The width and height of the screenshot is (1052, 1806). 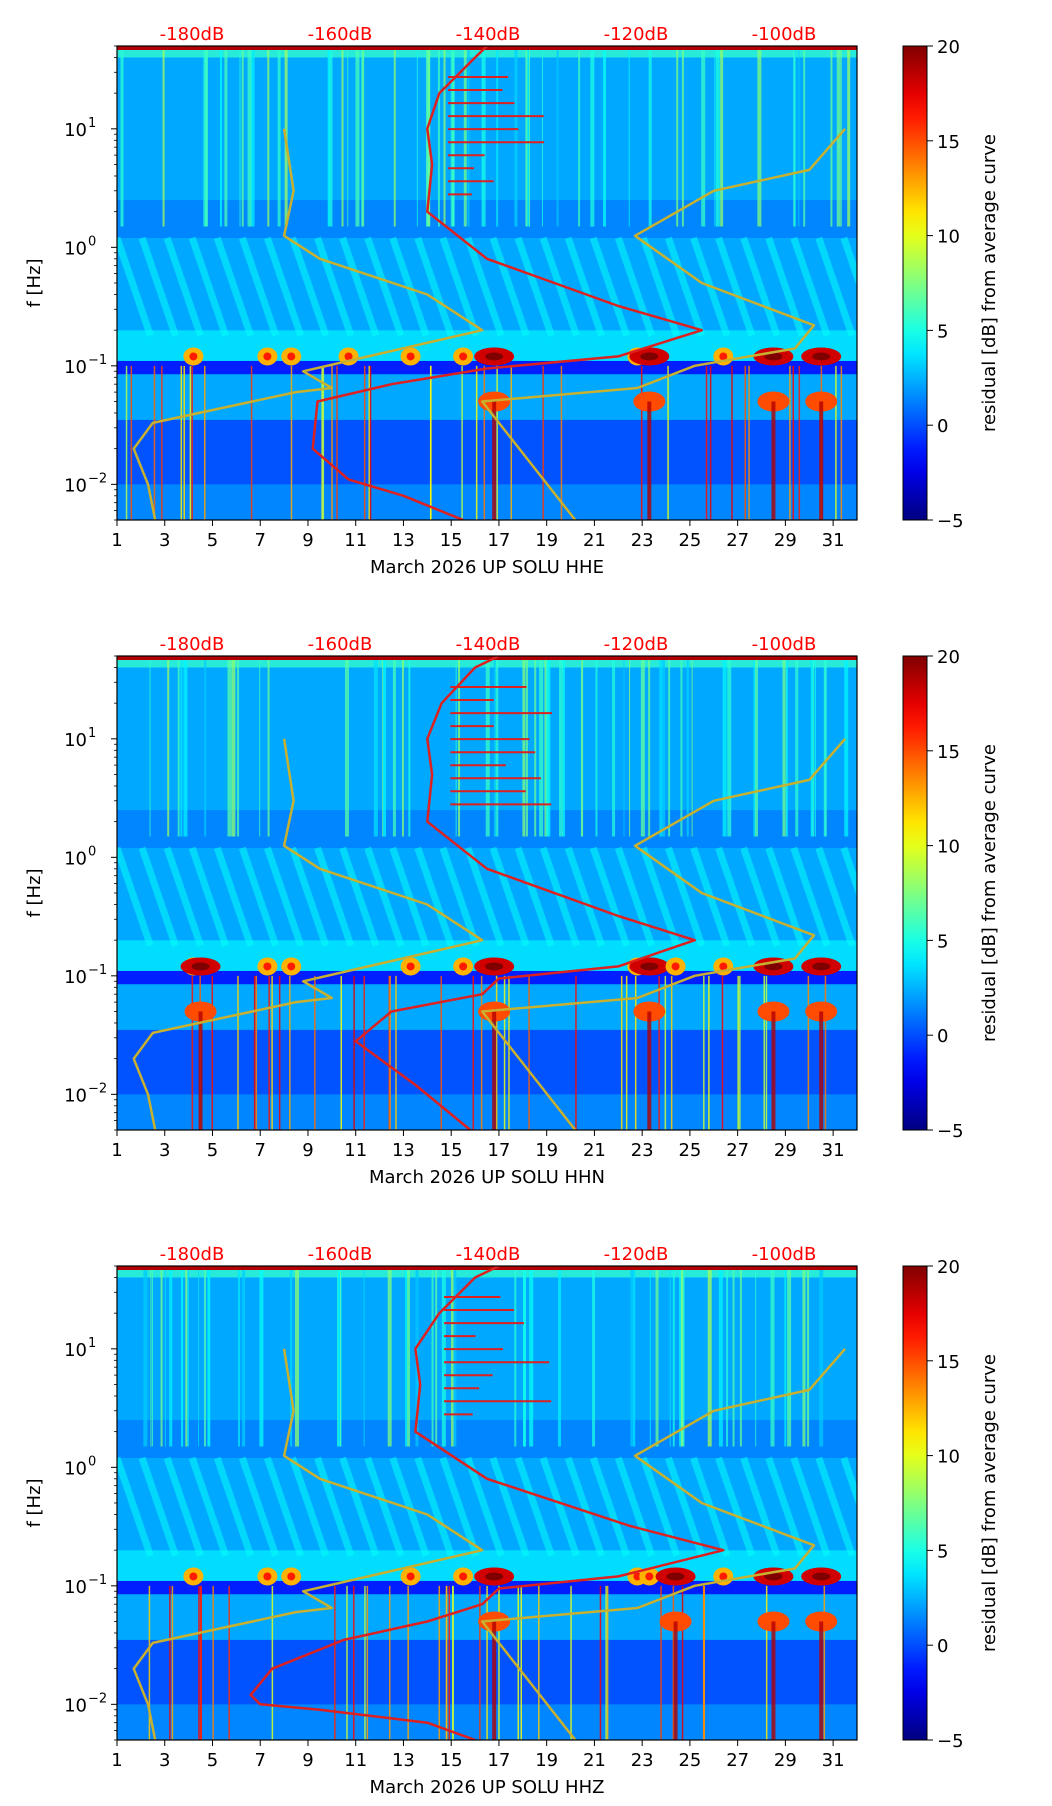 I want to click on colorbar-gradient, so click(x=915, y=1503).